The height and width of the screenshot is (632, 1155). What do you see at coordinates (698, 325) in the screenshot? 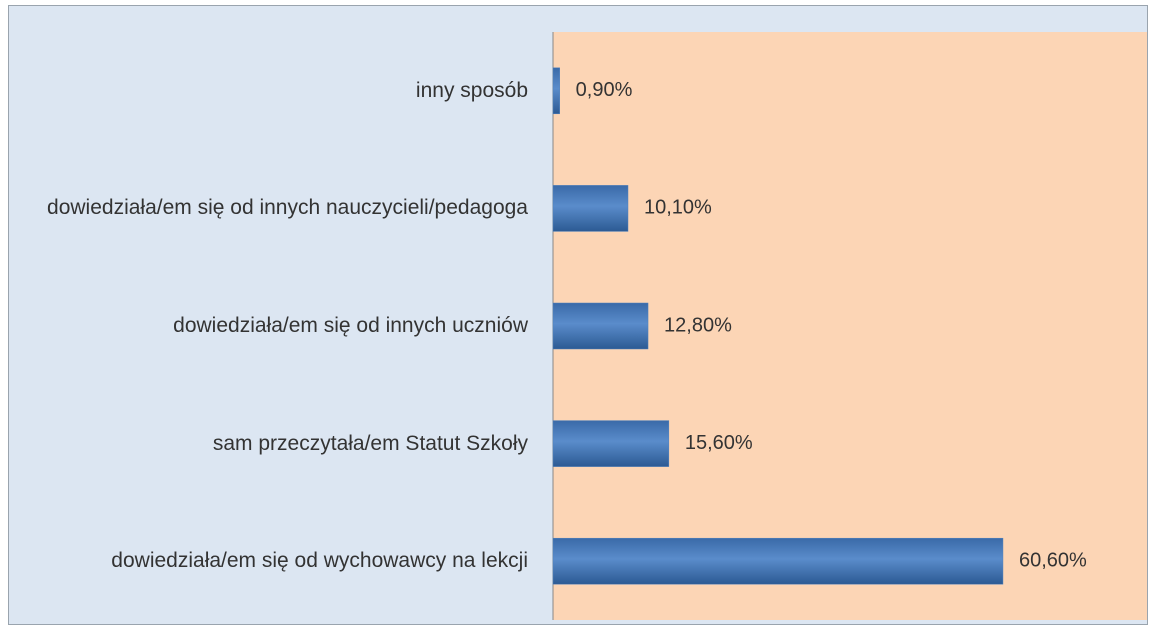
I see `data-label: 12,80%` at bounding box center [698, 325].